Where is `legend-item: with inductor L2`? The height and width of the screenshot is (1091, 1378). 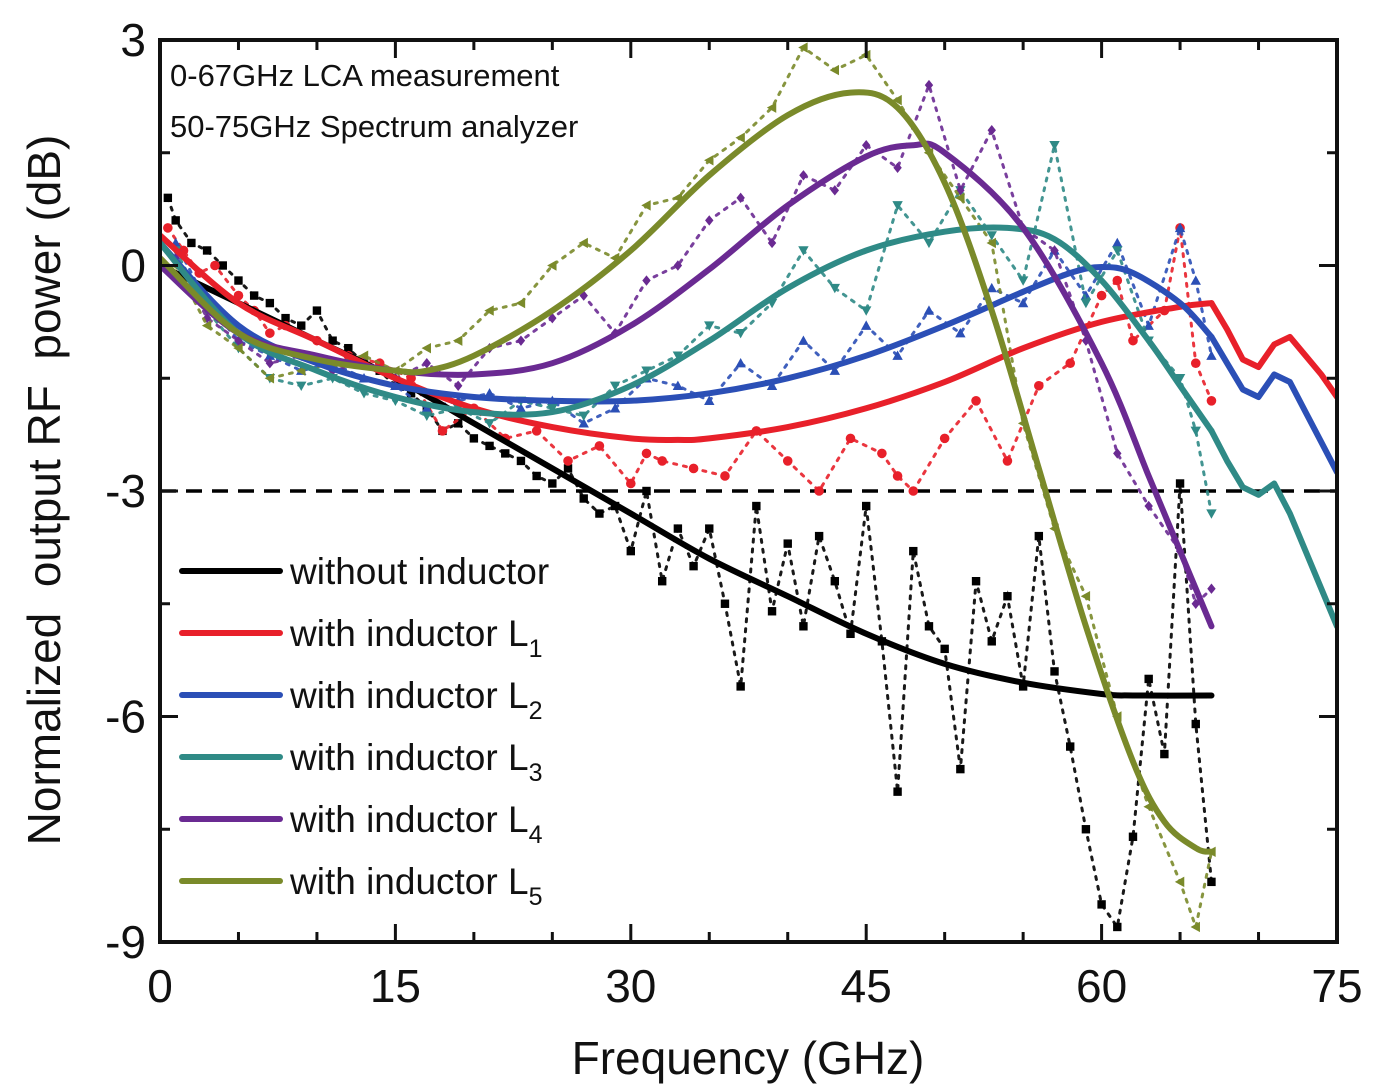
legend-item: with inductor L2 is located at coordinates (360, 700).